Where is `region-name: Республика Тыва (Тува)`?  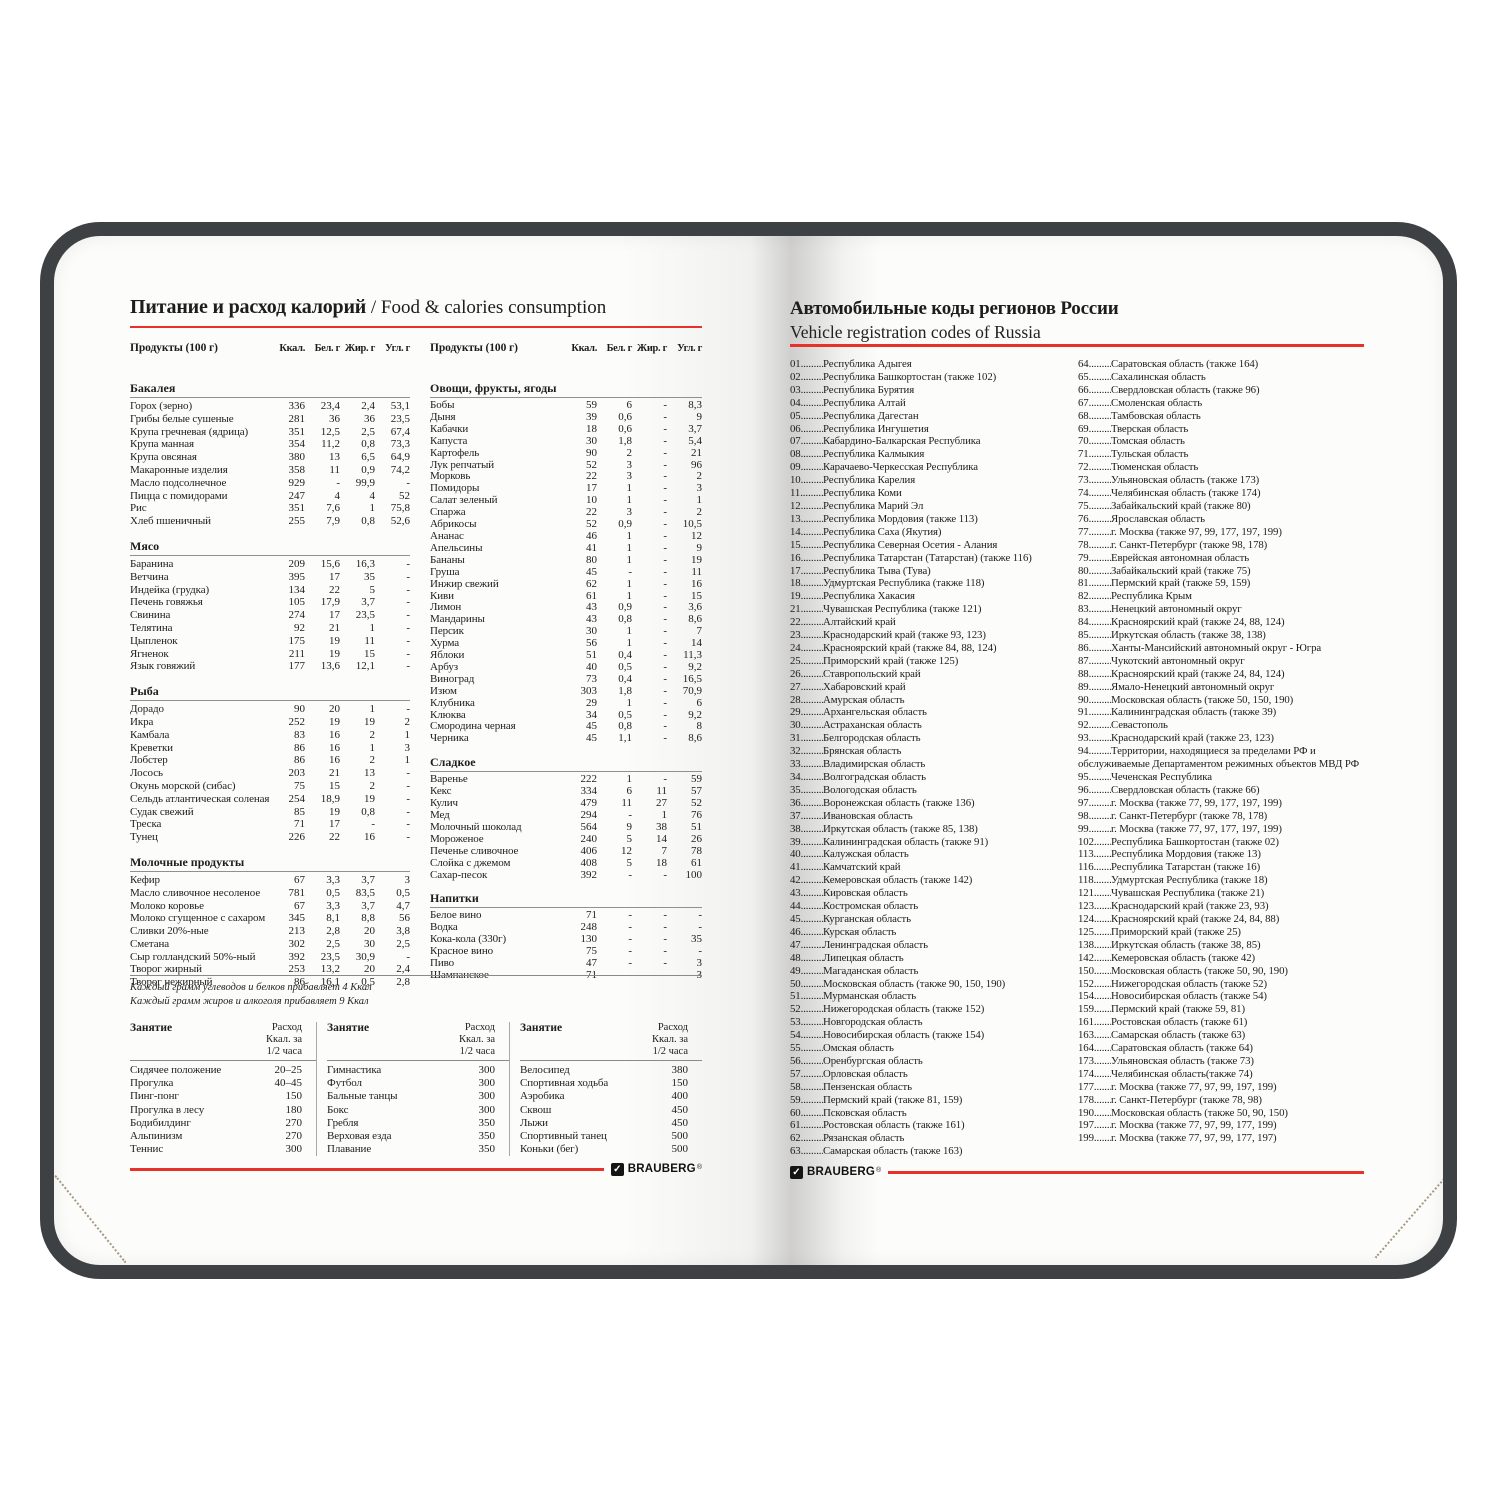
region-name: Республика Тыва (Тува) is located at coordinates (877, 570).